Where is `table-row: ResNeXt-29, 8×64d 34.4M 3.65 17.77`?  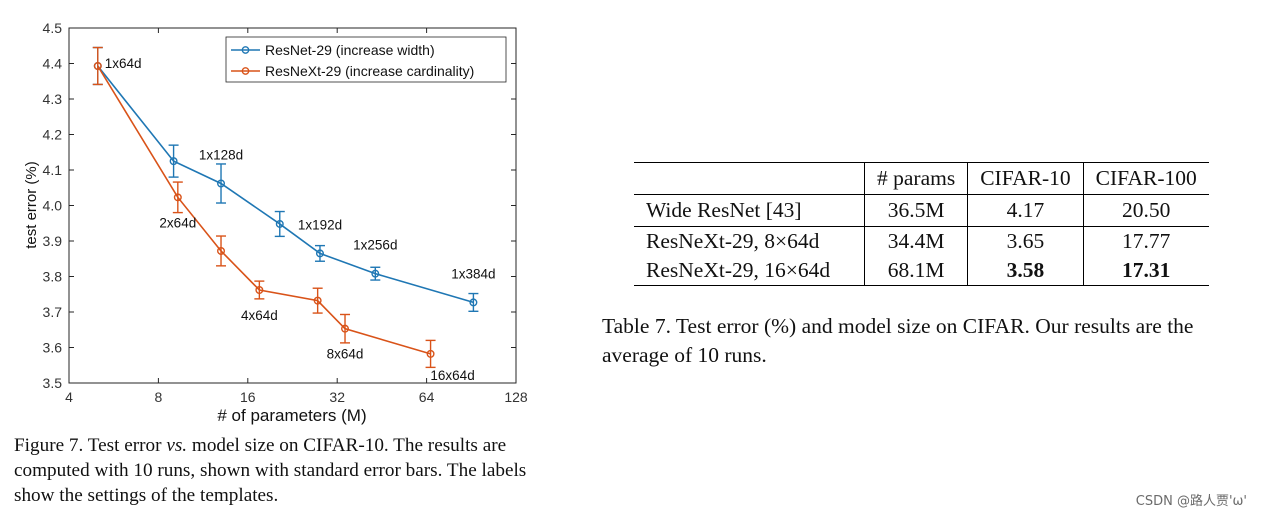
table-row: ResNeXt-29, 8×64d 34.4M 3.65 17.77 is located at coordinates (921, 241).